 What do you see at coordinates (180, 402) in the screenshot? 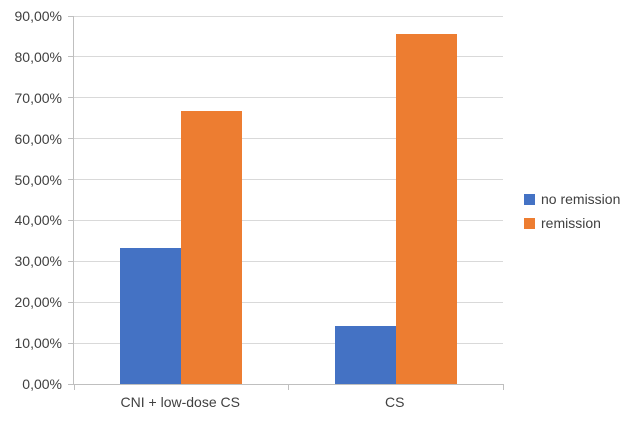
I see `x-axis-category-label: CNI + low-dose CS` at bounding box center [180, 402].